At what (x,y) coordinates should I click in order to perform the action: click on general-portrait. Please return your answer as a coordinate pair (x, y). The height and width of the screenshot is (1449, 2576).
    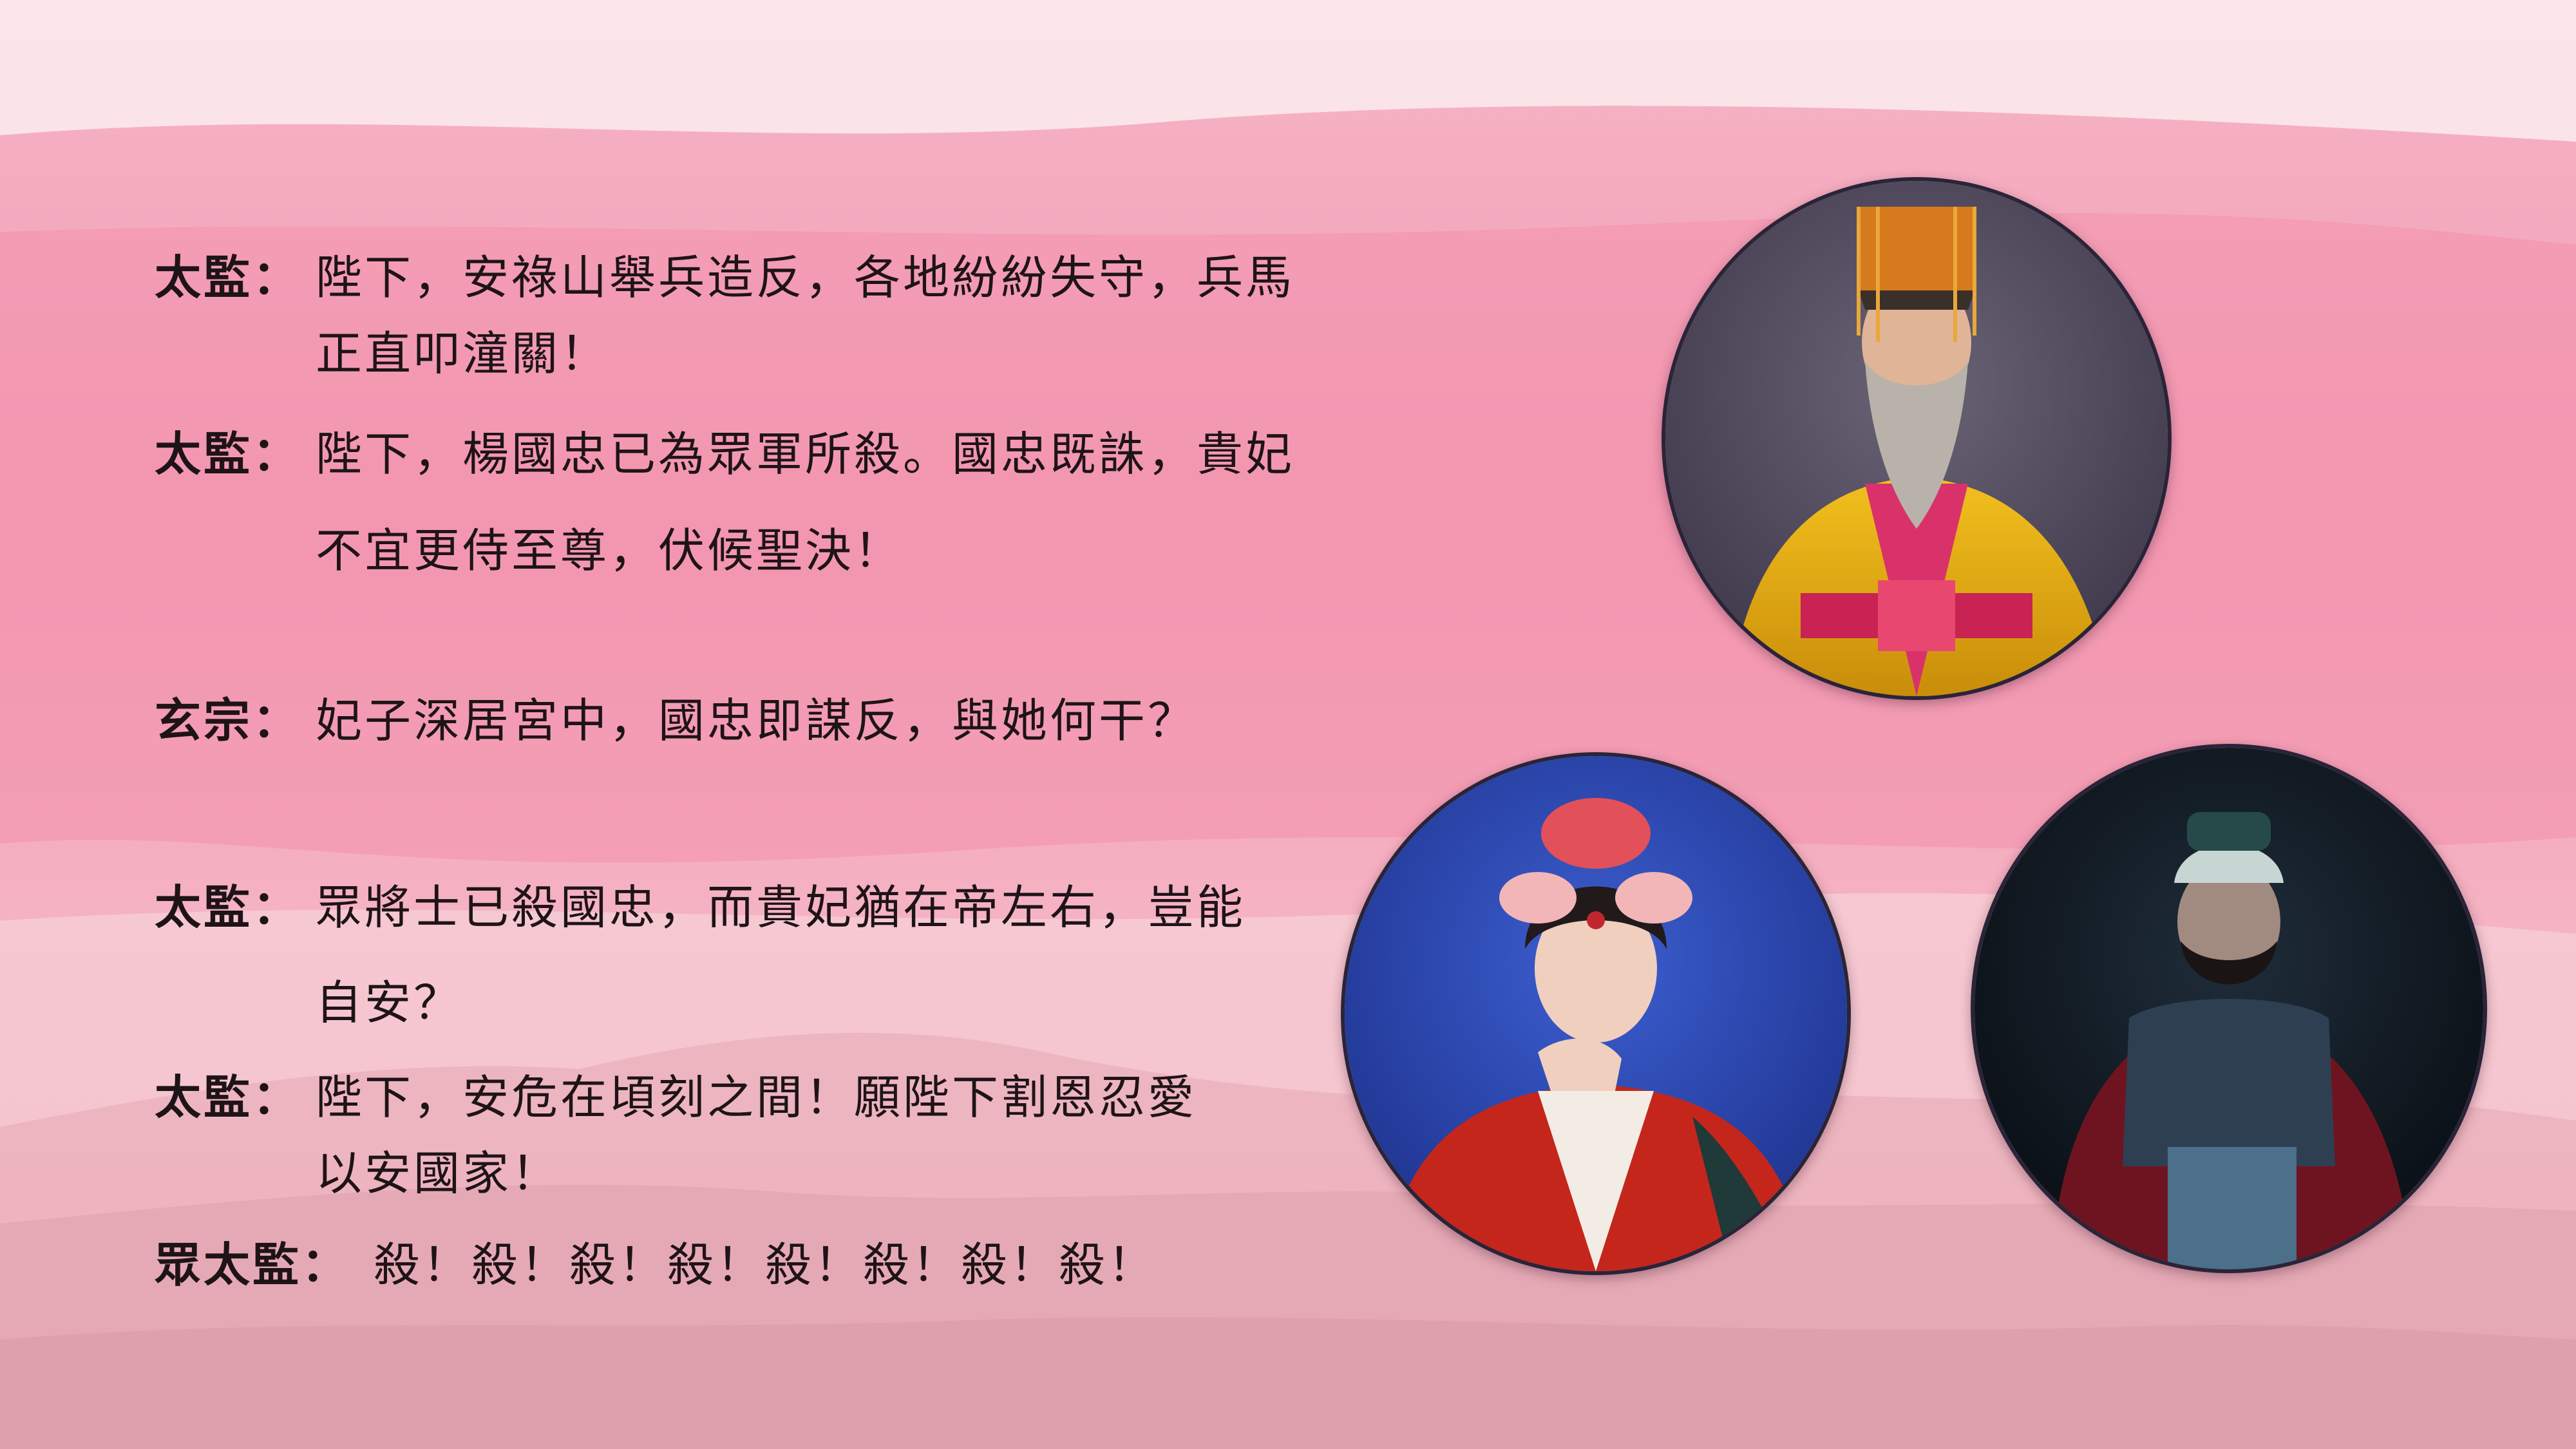
    Looking at the image, I should click on (2229, 1008).